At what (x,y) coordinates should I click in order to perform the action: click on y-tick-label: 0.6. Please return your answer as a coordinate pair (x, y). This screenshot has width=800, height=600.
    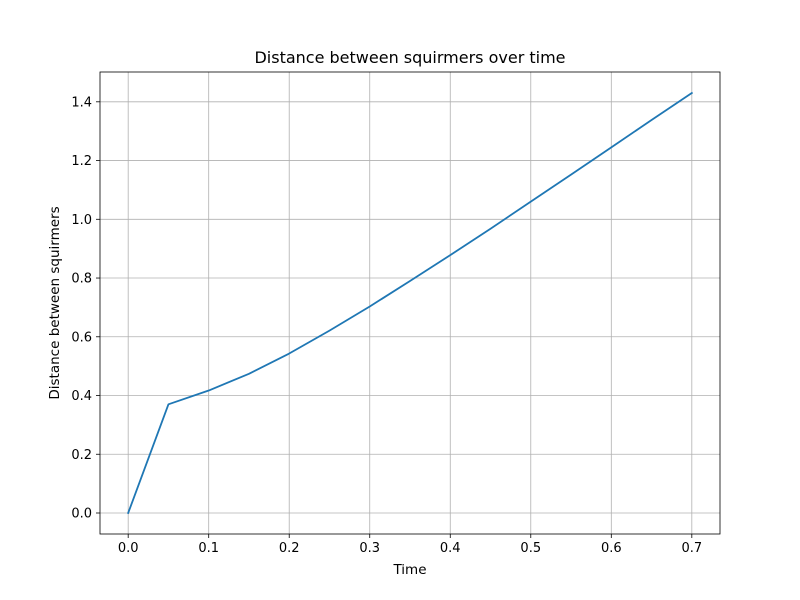
    Looking at the image, I should click on (81, 337).